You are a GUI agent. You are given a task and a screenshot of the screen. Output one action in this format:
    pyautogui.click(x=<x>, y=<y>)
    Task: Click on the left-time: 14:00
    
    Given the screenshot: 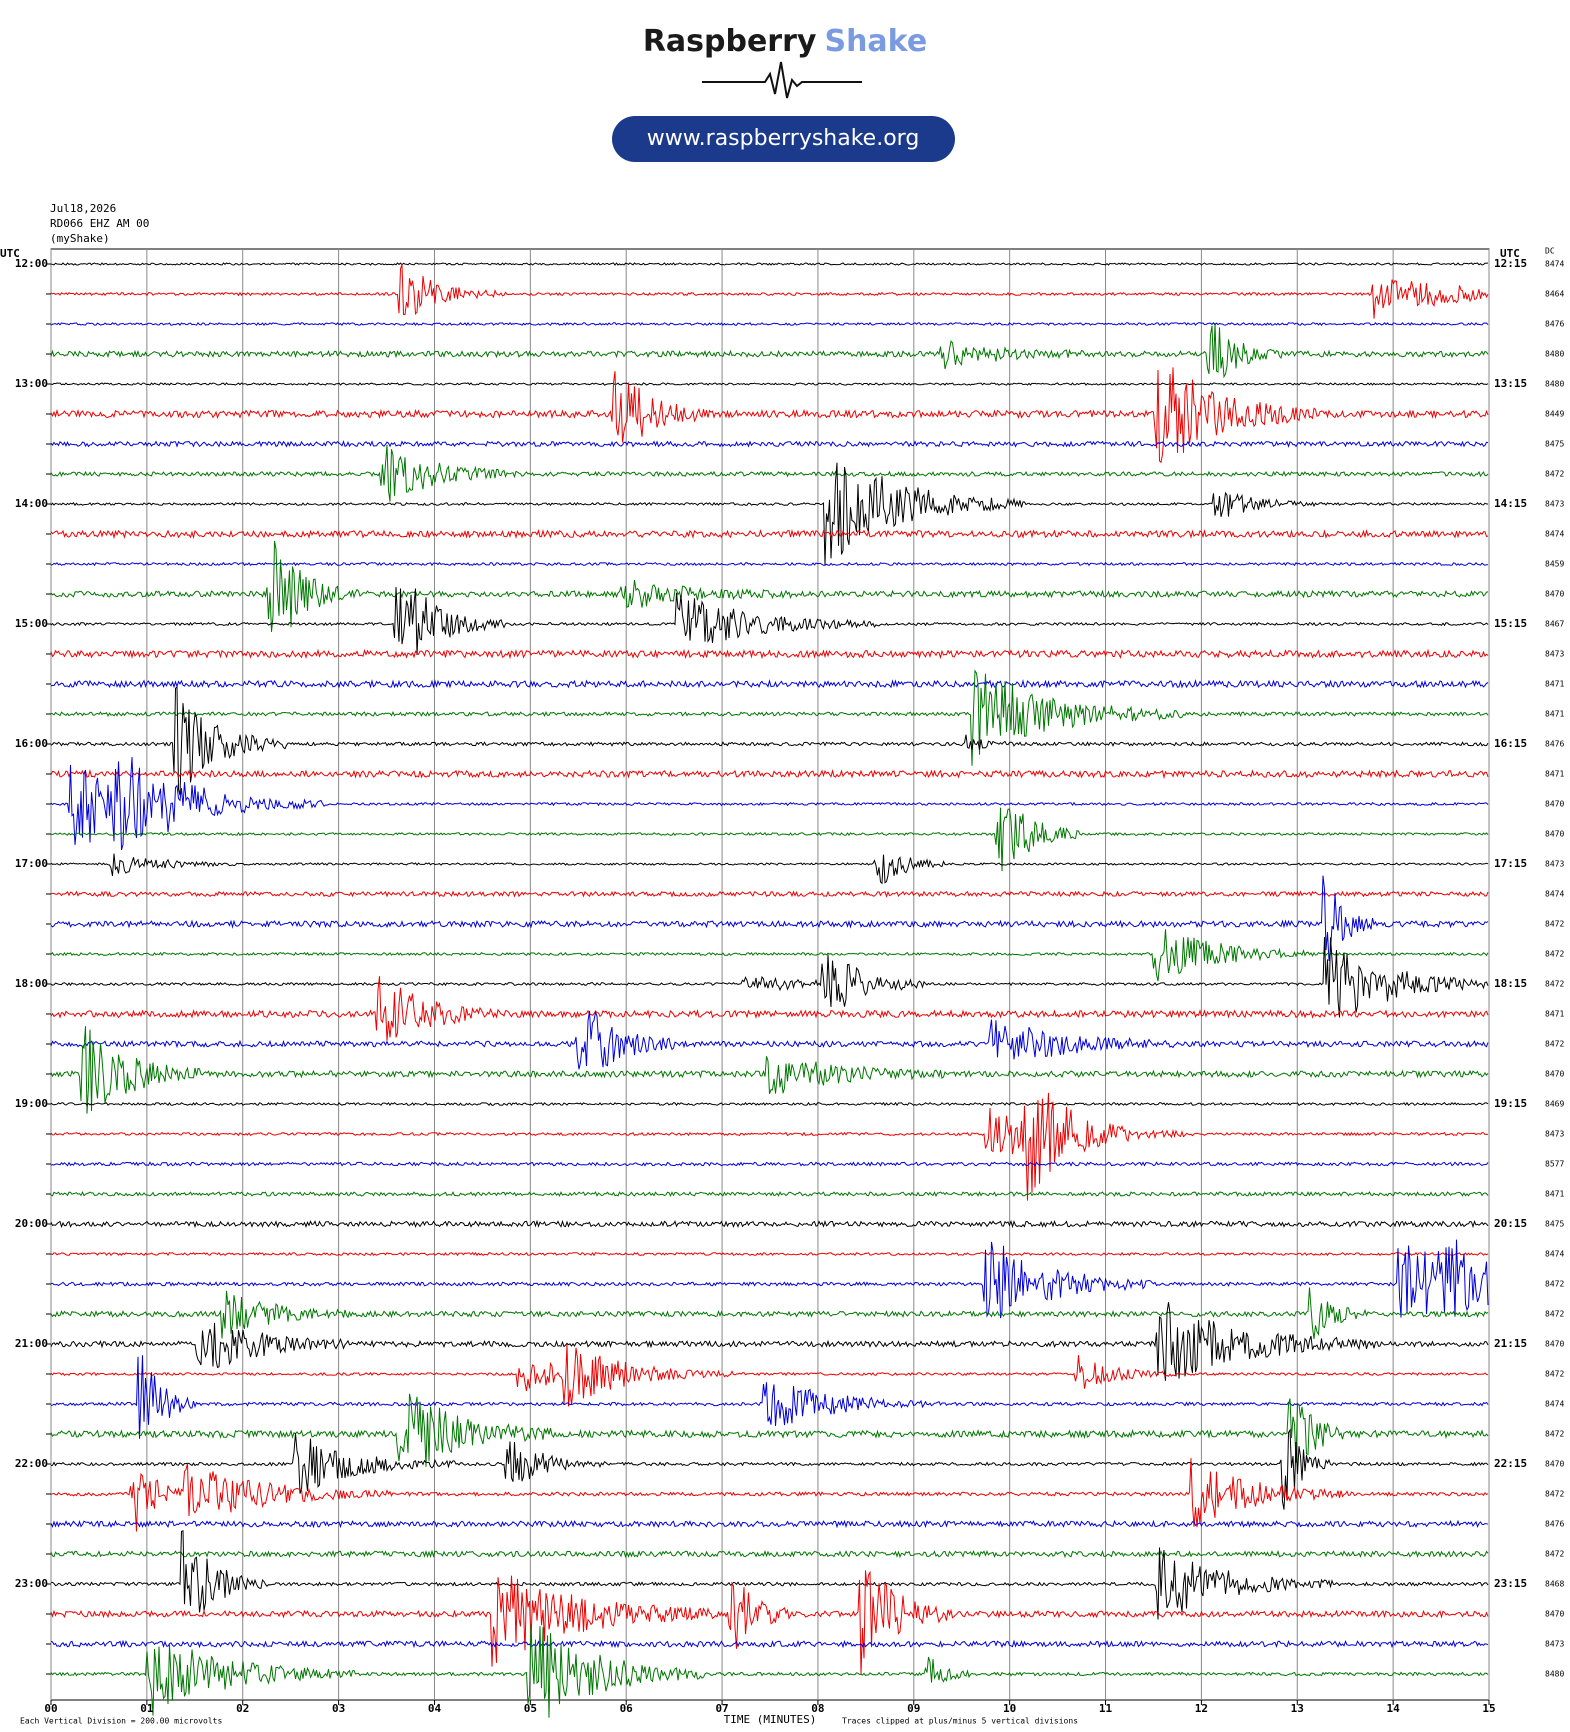 What is the action you would take?
    pyautogui.click(x=31, y=503)
    